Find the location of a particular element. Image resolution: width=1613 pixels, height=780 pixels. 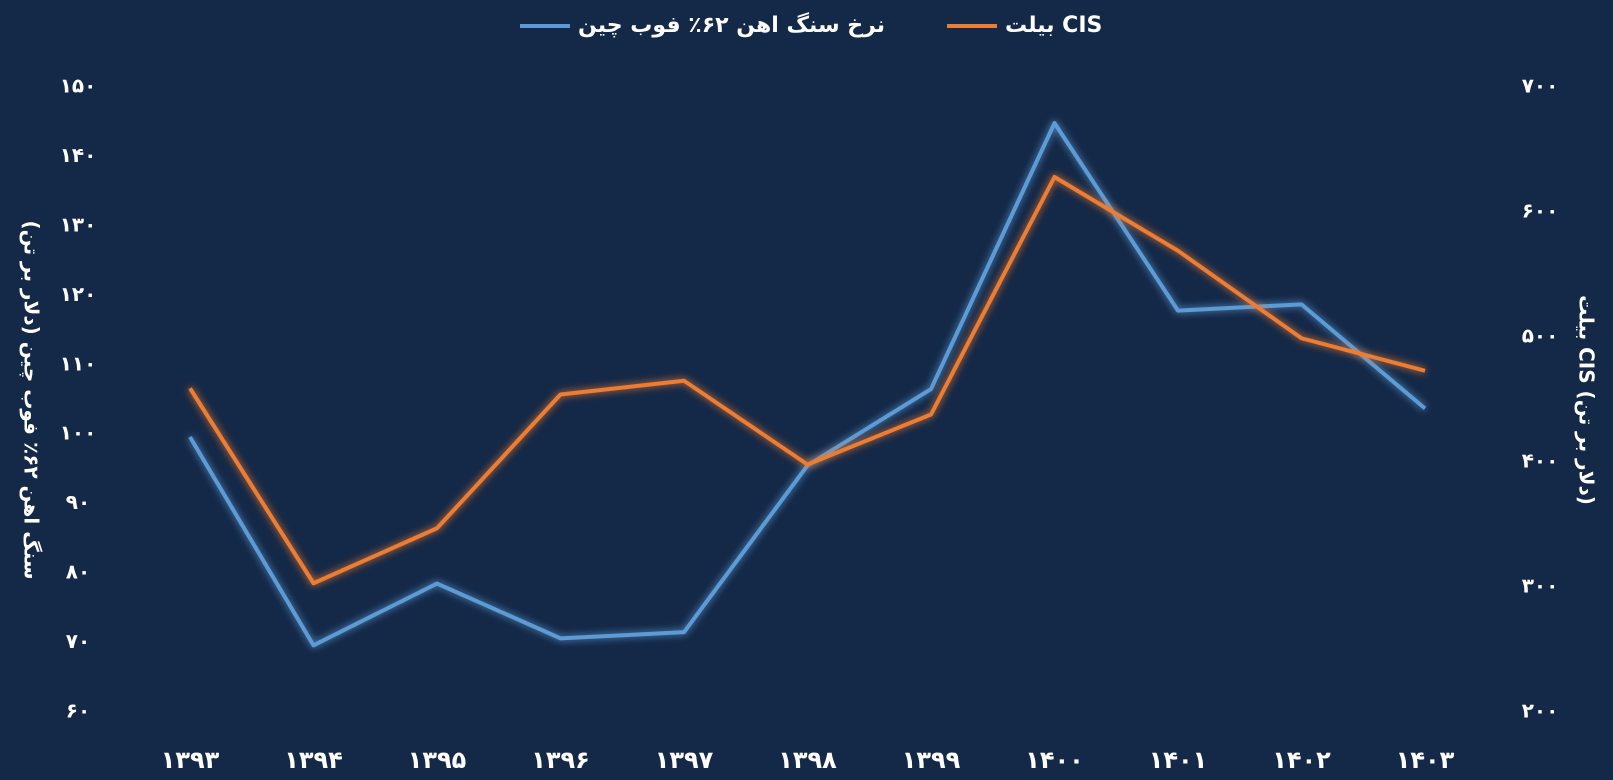

y-axis-title: سنگ اهن ۶۲٪ فوب چین (دلار بر تن) is located at coordinates (31, 399).